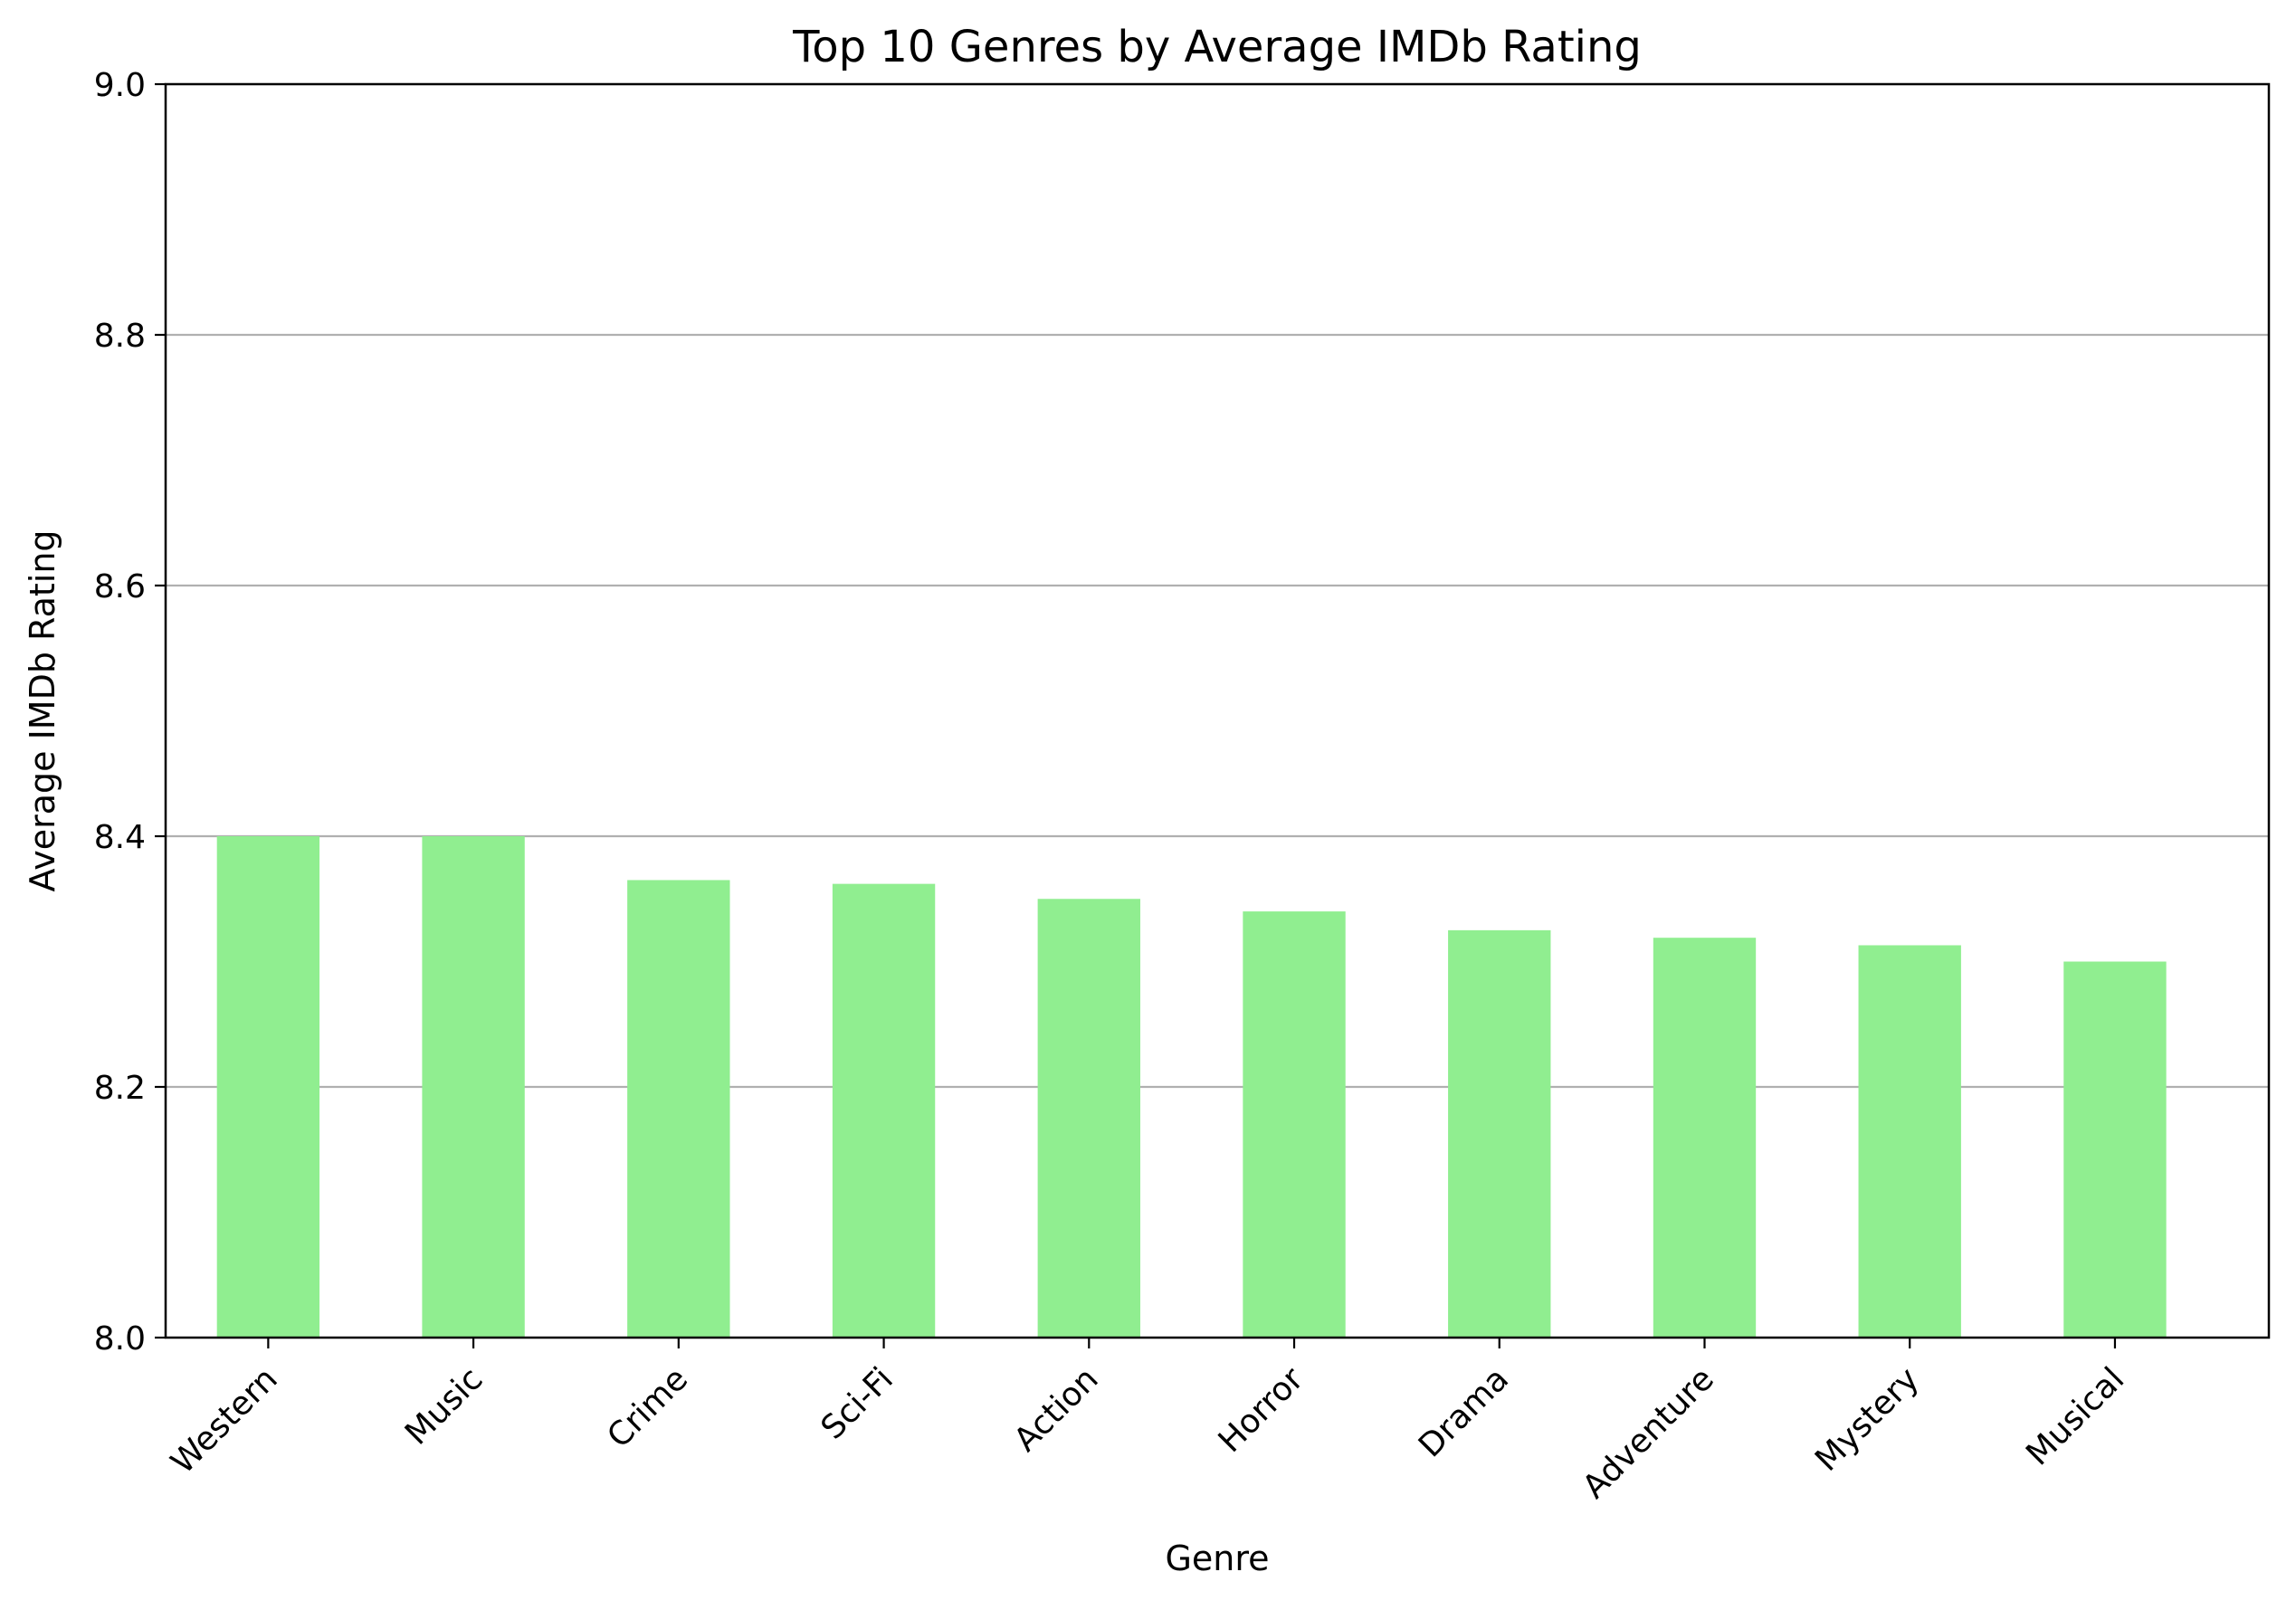 This screenshot has width=2296, height=1610. I want to click on y-axis-label: Average IMDb Rating, so click(42, 710).